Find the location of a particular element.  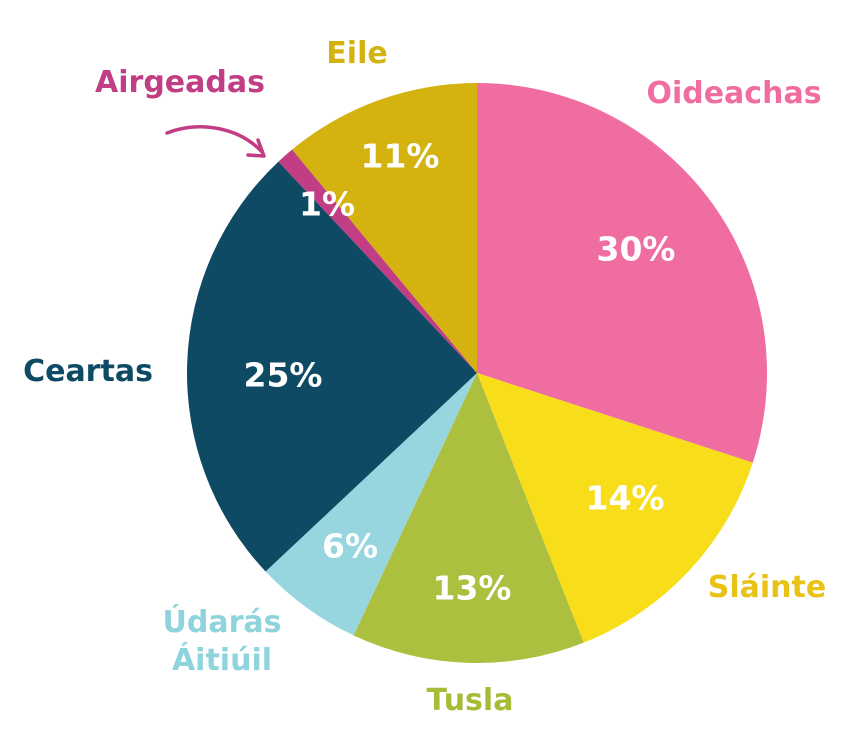

category-label: Oideachas is located at coordinates (733, 93).